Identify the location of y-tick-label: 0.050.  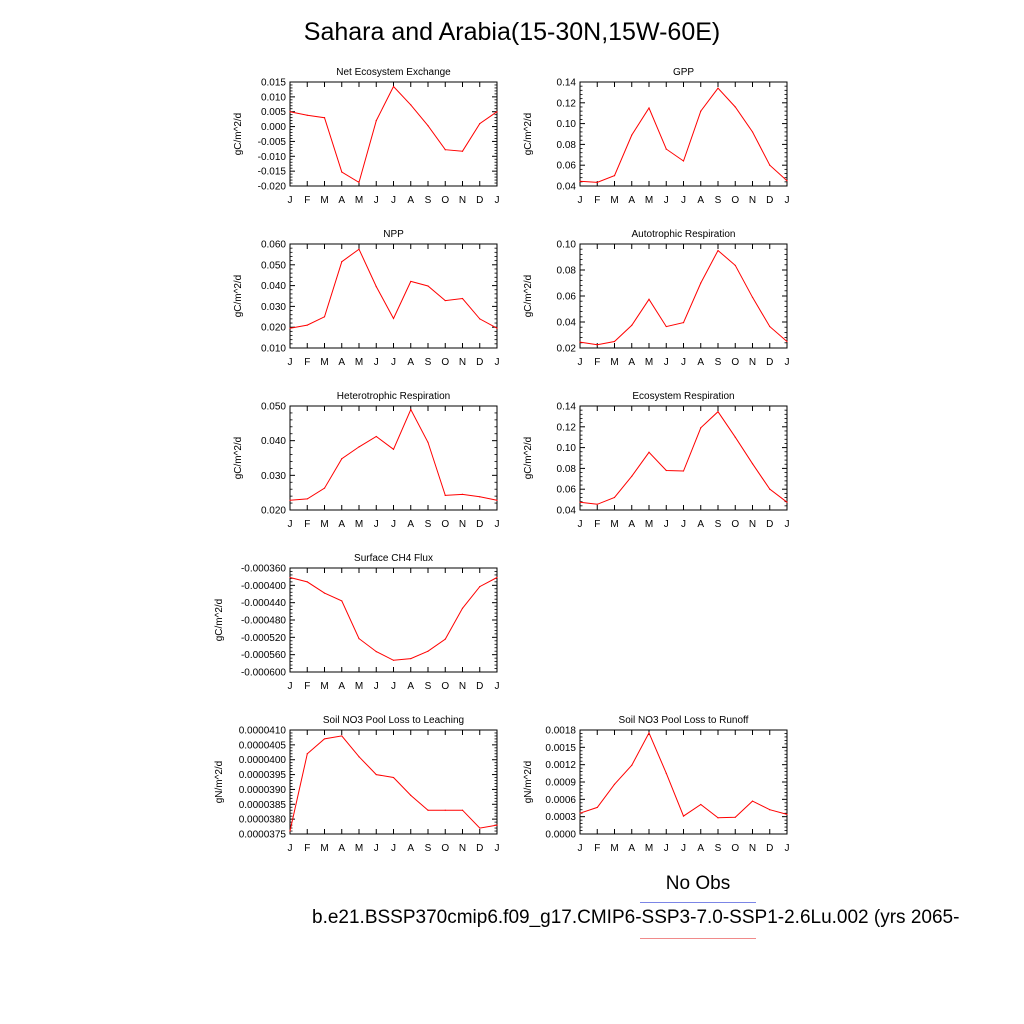
(273, 265).